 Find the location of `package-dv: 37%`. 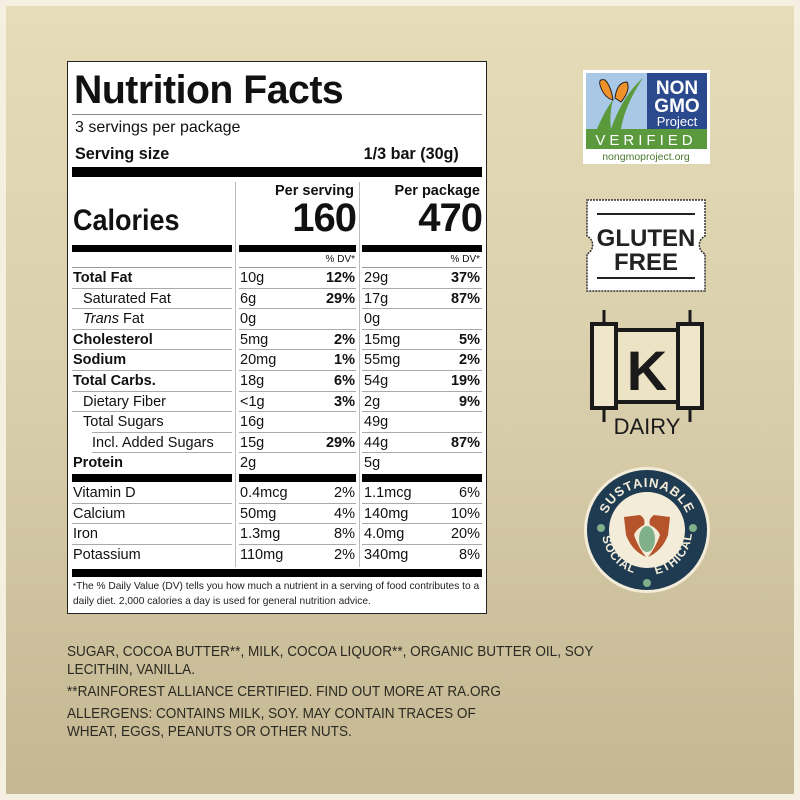

package-dv: 37% is located at coordinates (465, 278).